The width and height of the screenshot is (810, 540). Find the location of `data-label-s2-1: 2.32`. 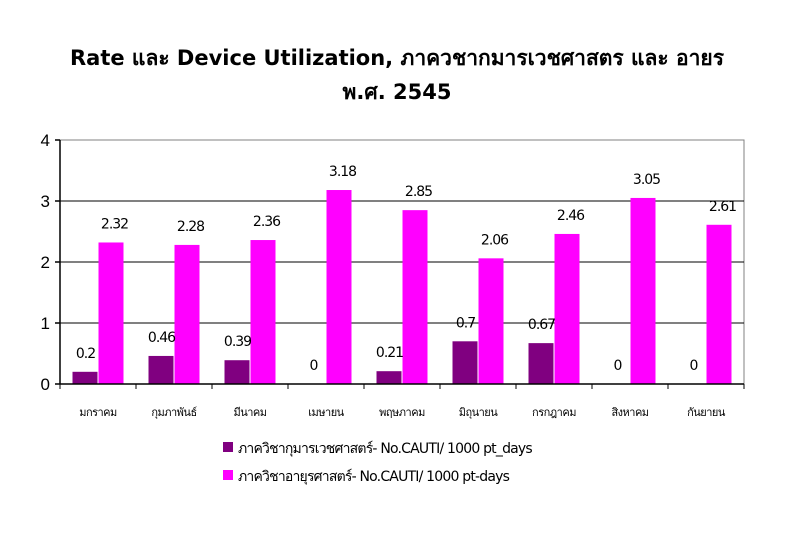

data-label-s2-1: 2.32 is located at coordinates (114, 224).